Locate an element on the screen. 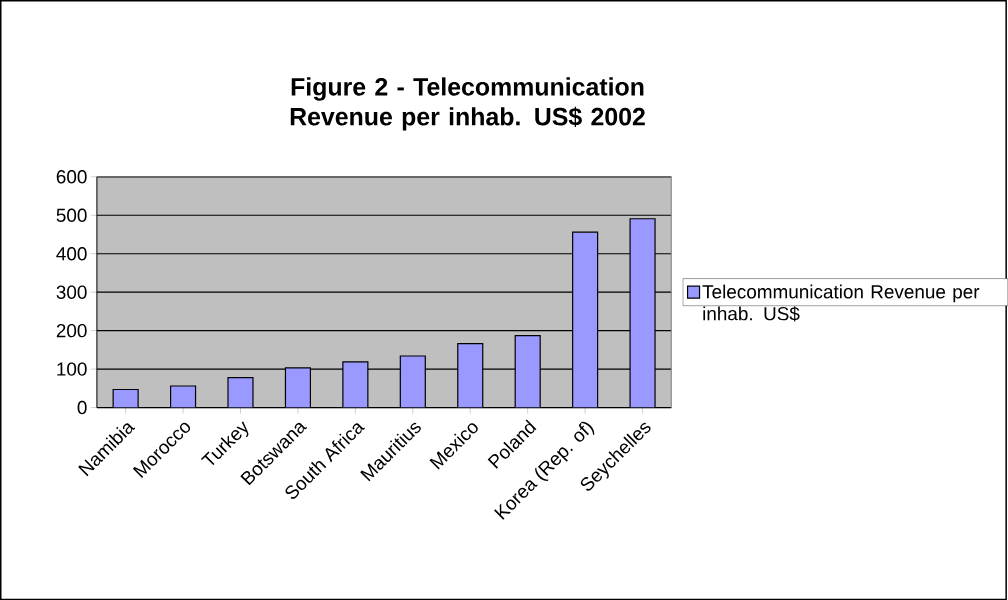 The image size is (1008, 600). y-tick-label: 600 is located at coordinates (71, 176).